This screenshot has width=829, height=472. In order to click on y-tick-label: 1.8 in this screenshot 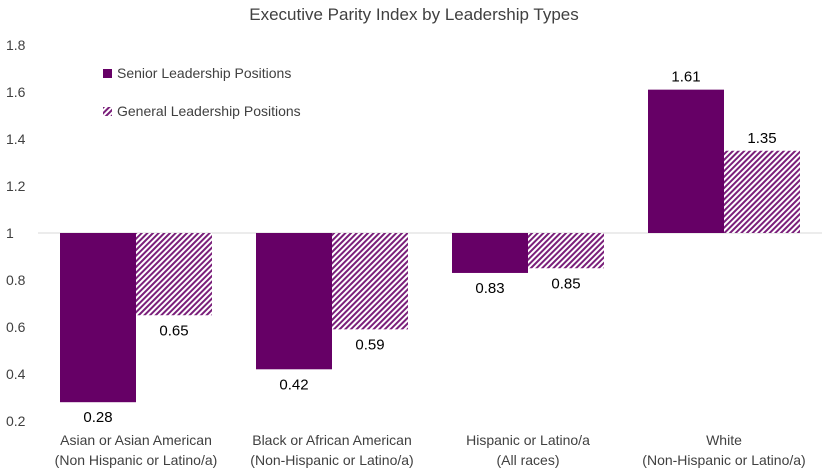, I will do `click(16, 45)`.